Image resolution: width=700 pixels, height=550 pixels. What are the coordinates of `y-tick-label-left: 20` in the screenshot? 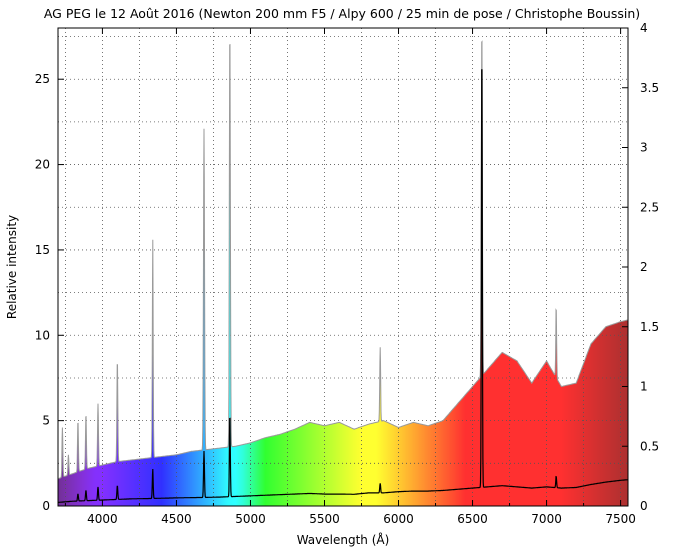 It's located at (42, 165).